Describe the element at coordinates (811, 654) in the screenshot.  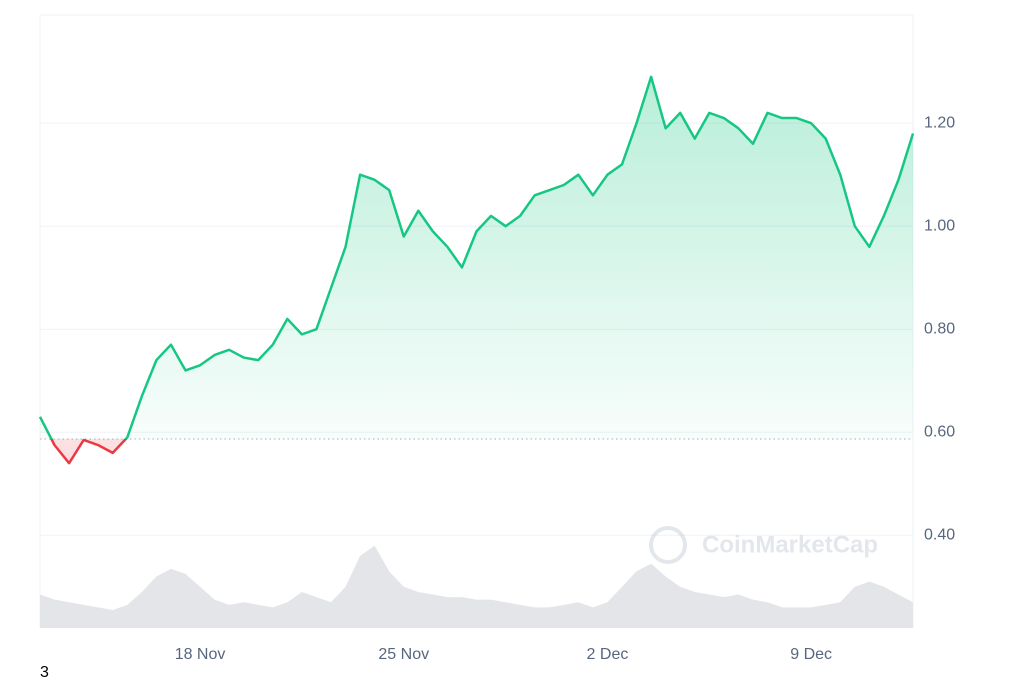
I see `x-tick-label: 9 Dec` at that location.